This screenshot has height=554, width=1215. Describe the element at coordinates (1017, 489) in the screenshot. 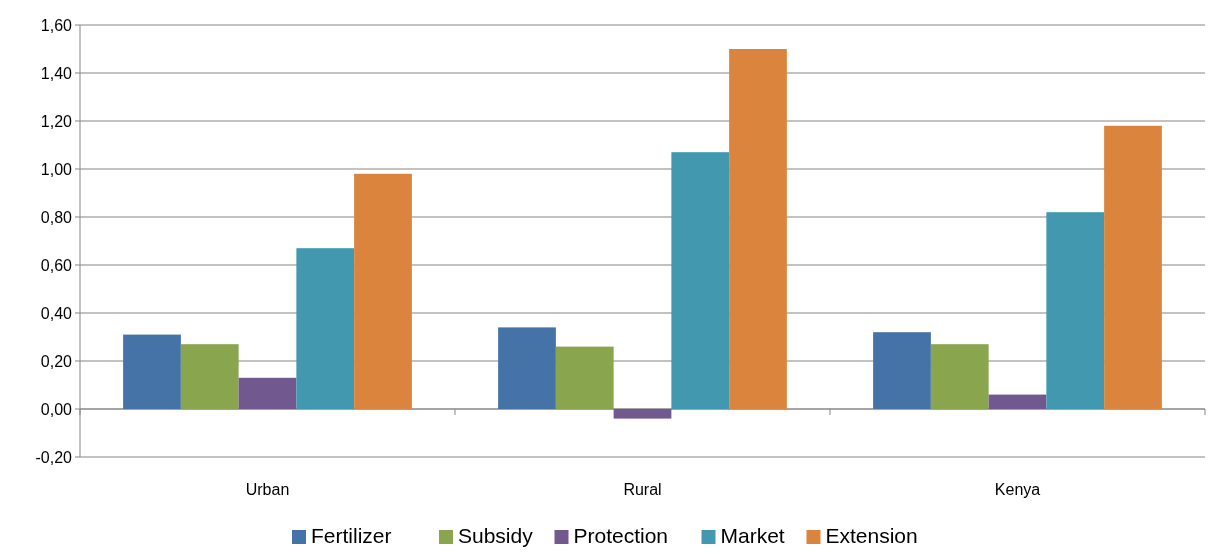

I see `x-tick-label: Kenya` at that location.